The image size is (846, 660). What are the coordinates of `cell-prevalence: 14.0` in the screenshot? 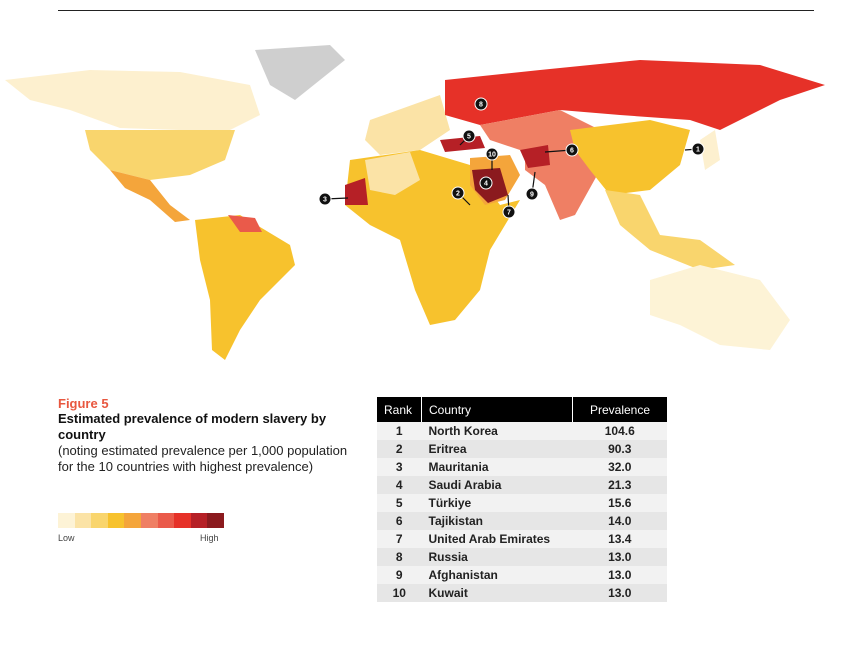 It's located at (619, 521).